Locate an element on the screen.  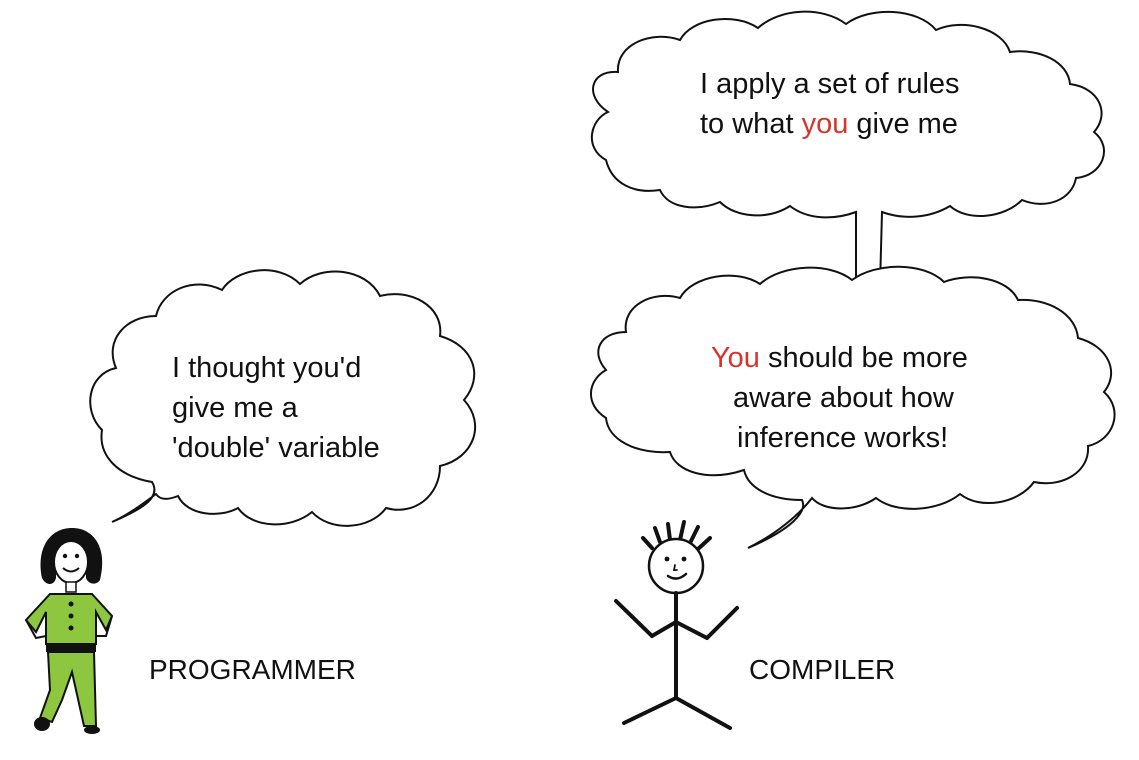
programmer-bubble-line-1: I thought you'd is located at coordinates (267, 368).